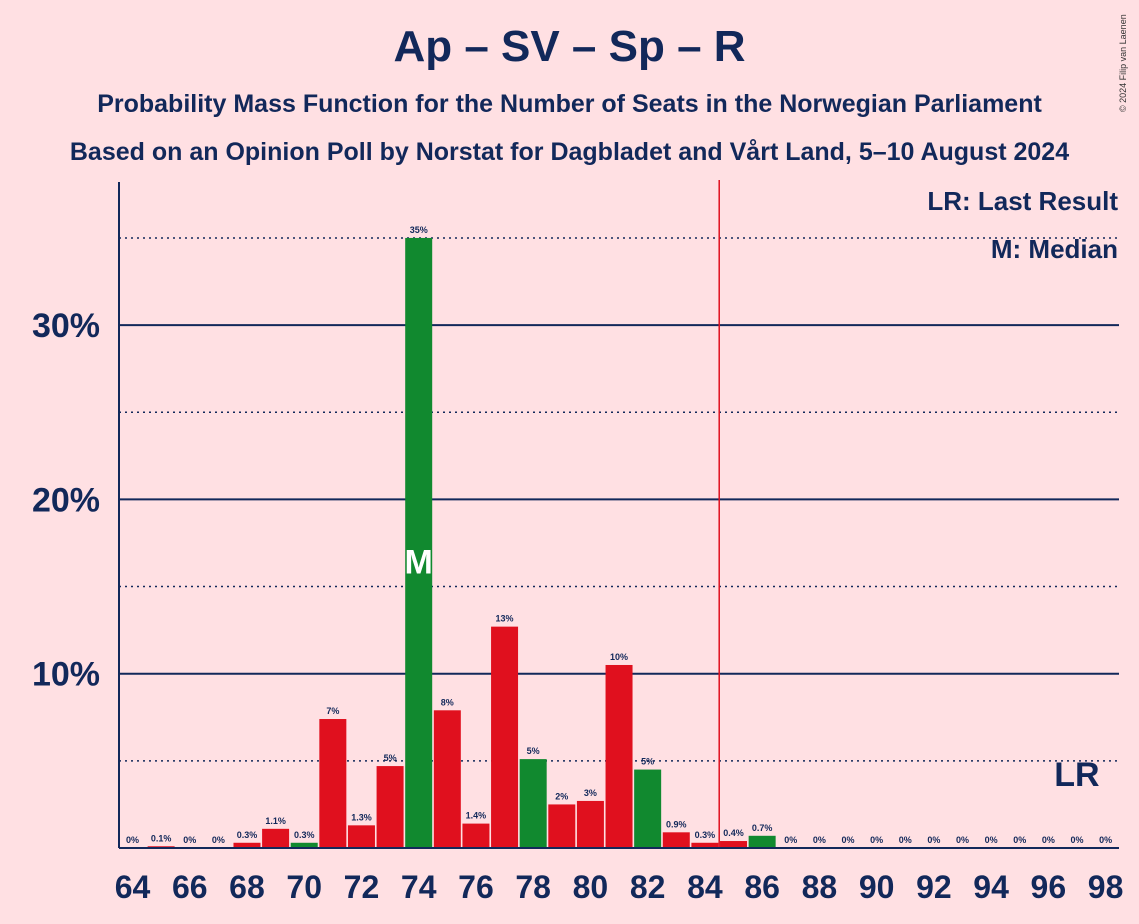 The width and height of the screenshot is (1139, 924). Describe the element at coordinates (569, 46) in the screenshot. I see `chart-title: Ap – SV – Sp – R` at that location.